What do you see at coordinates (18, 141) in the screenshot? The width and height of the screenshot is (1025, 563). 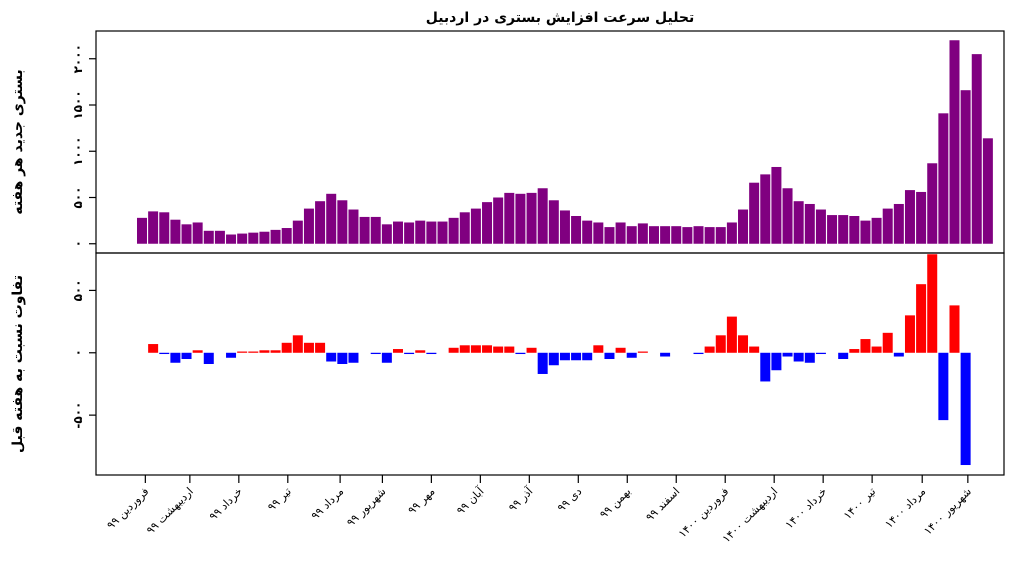 I see `top-y-axis-label: بستری جدید هر هفته` at bounding box center [18, 141].